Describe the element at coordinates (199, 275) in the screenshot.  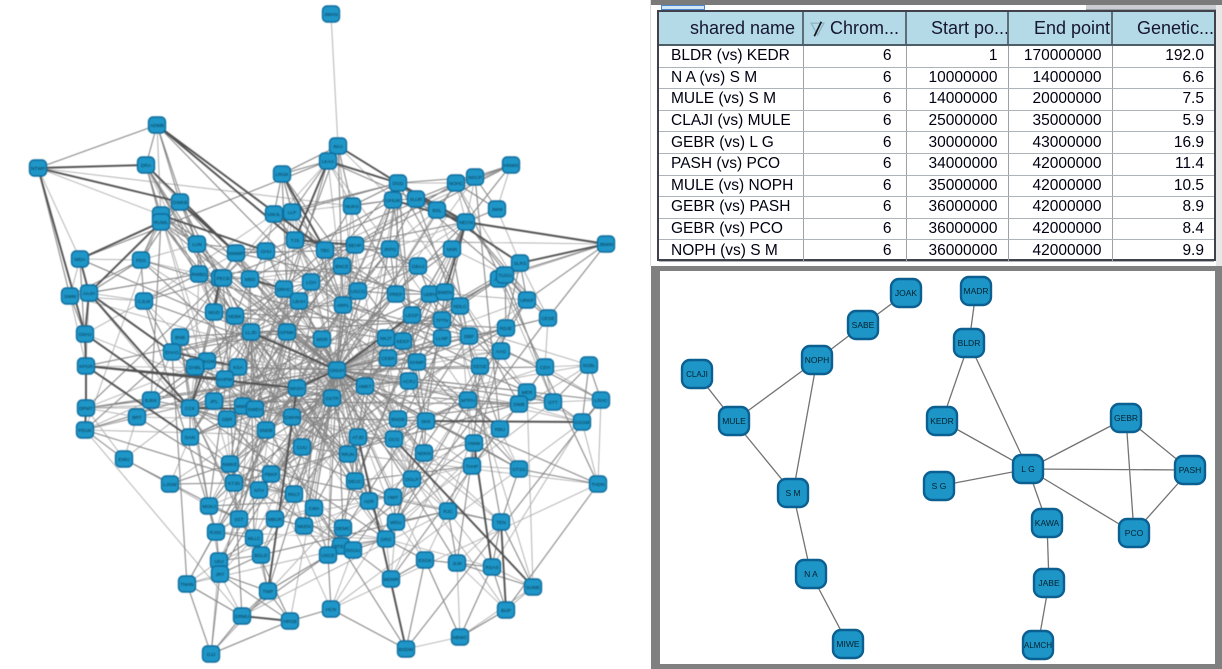
I see `svg-text: RWBG` at that location.